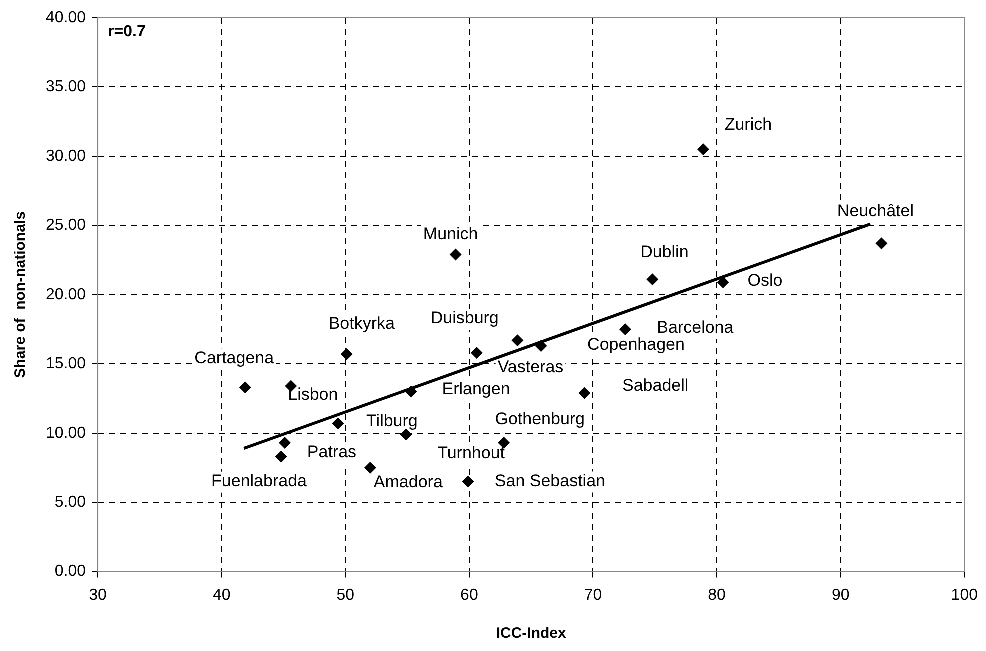 Image resolution: width=986 pixels, height=651 pixels. I want to click on y-tick-label: 15.00, so click(66, 364).